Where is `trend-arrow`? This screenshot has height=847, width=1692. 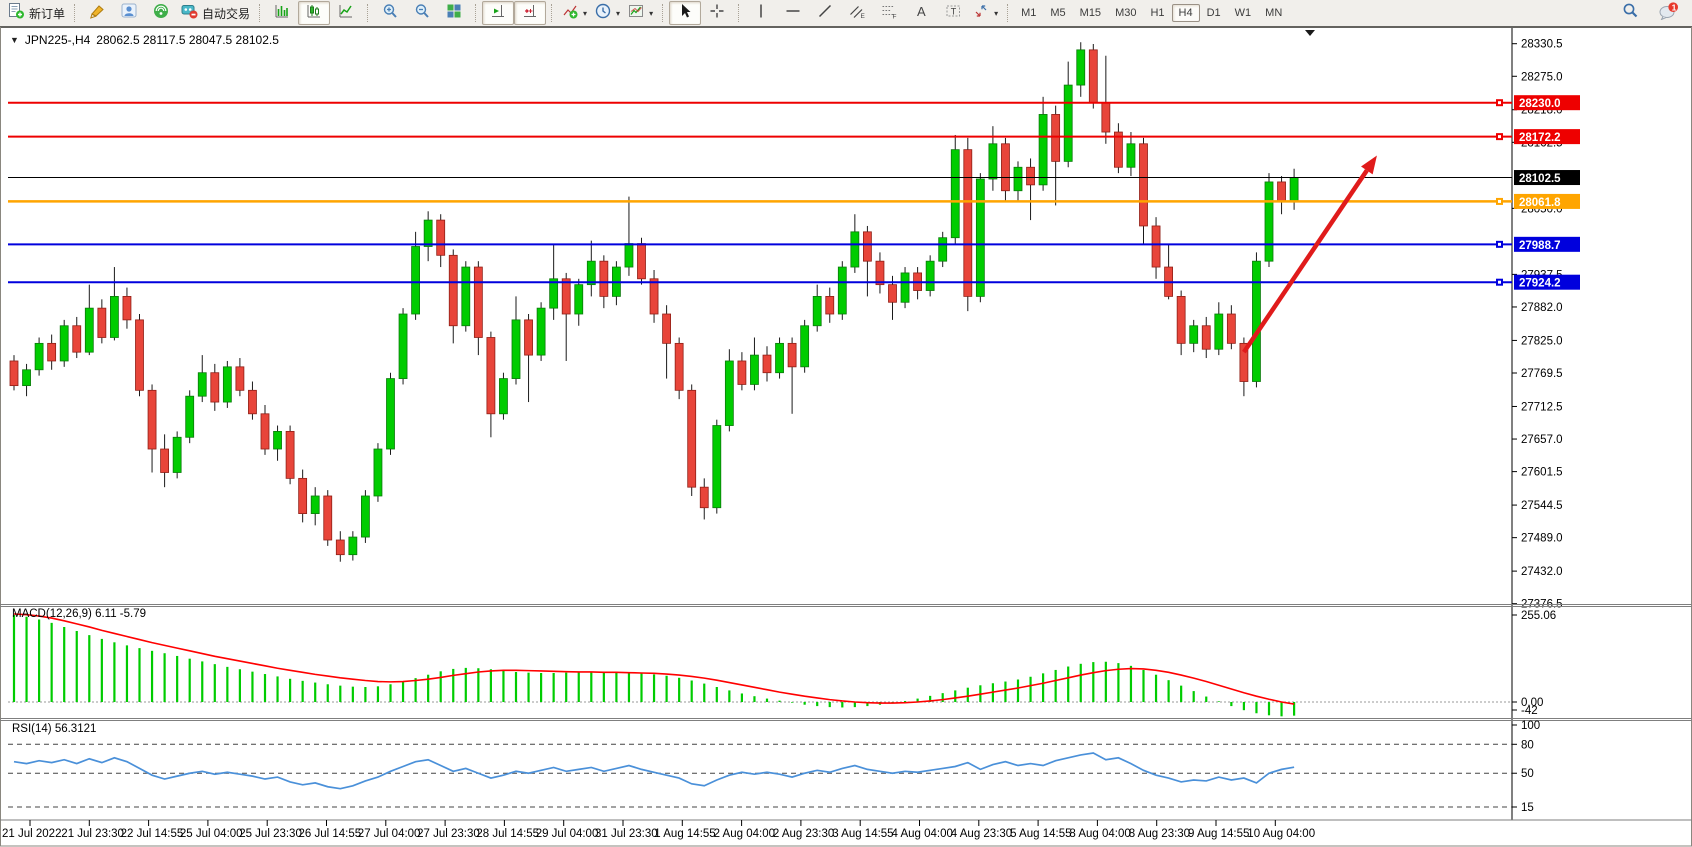 trend-arrow is located at coordinates (1305, 261).